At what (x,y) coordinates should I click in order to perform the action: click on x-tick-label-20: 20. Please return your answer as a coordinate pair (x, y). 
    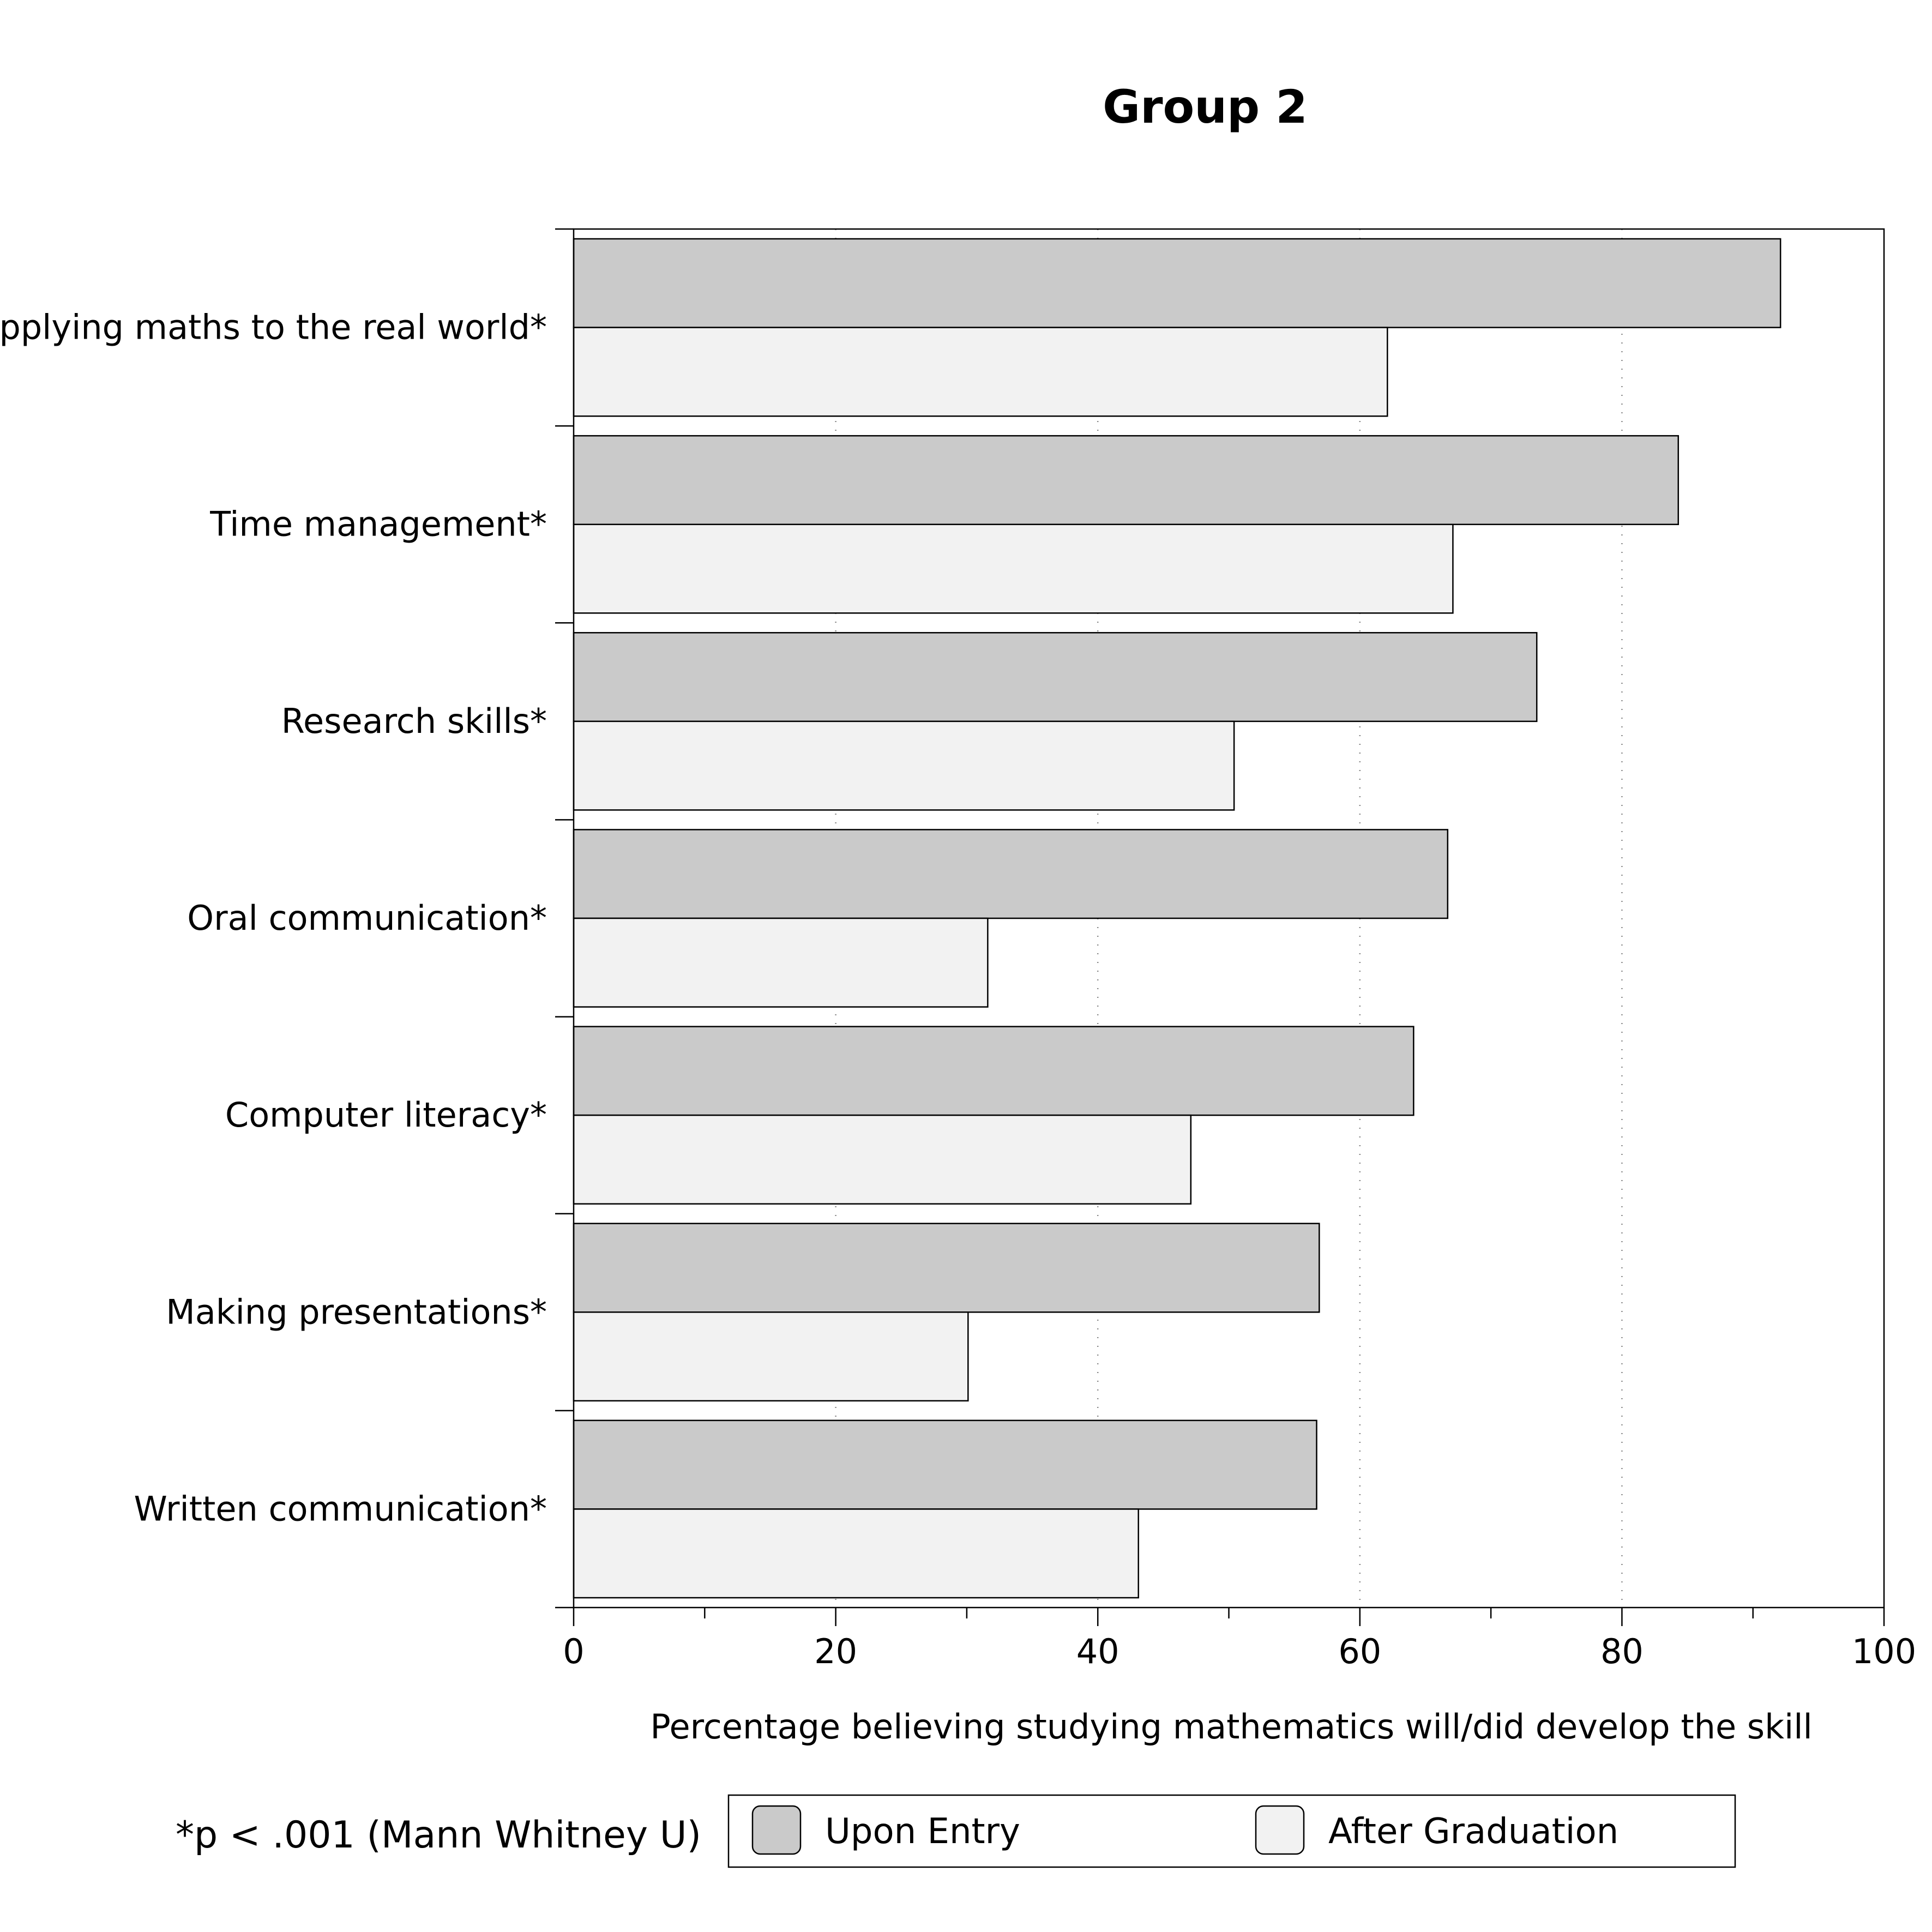
    Looking at the image, I should click on (835, 1651).